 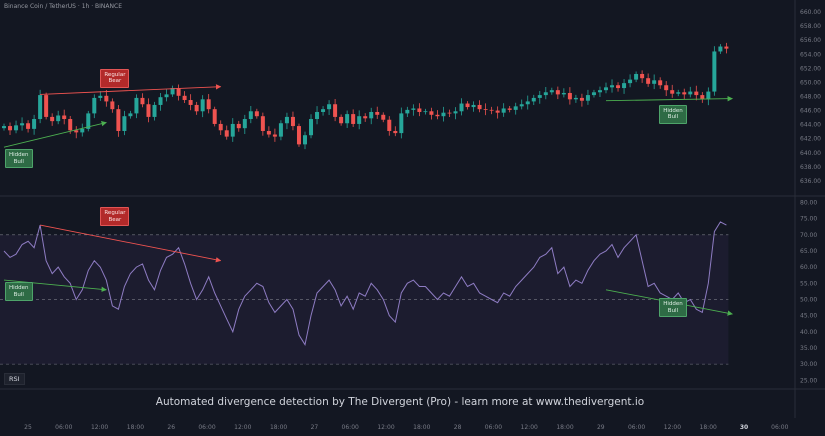 What do you see at coordinates (808, 267) in the screenshot?
I see `rsi-tick-label: 60.00` at bounding box center [808, 267].